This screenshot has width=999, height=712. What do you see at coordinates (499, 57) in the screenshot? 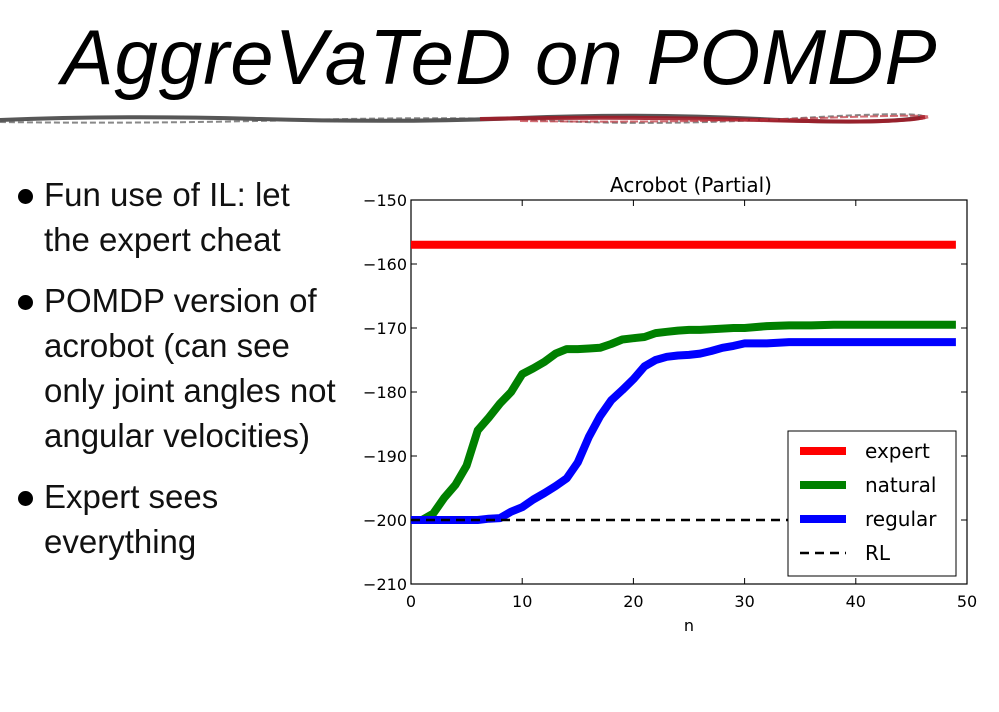
I see `slide-title: AggreVaTeD on POMDP` at bounding box center [499, 57].